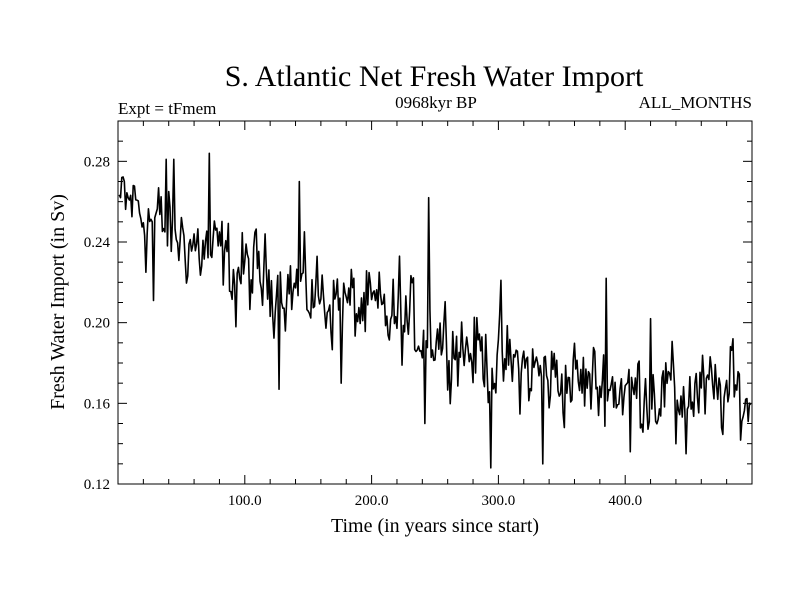  I want to click on y-tick-label: 0.12, so click(97, 485).